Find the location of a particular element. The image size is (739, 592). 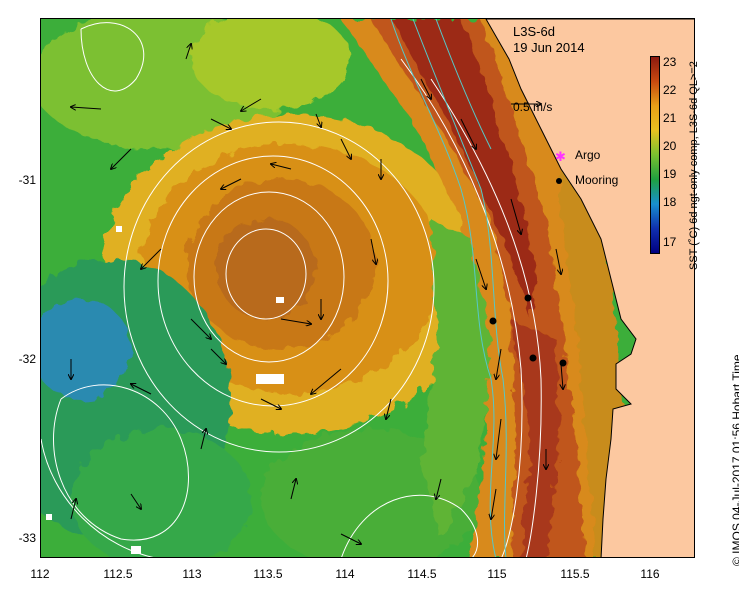

x-tick: 113.5 is located at coordinates (268, 574).